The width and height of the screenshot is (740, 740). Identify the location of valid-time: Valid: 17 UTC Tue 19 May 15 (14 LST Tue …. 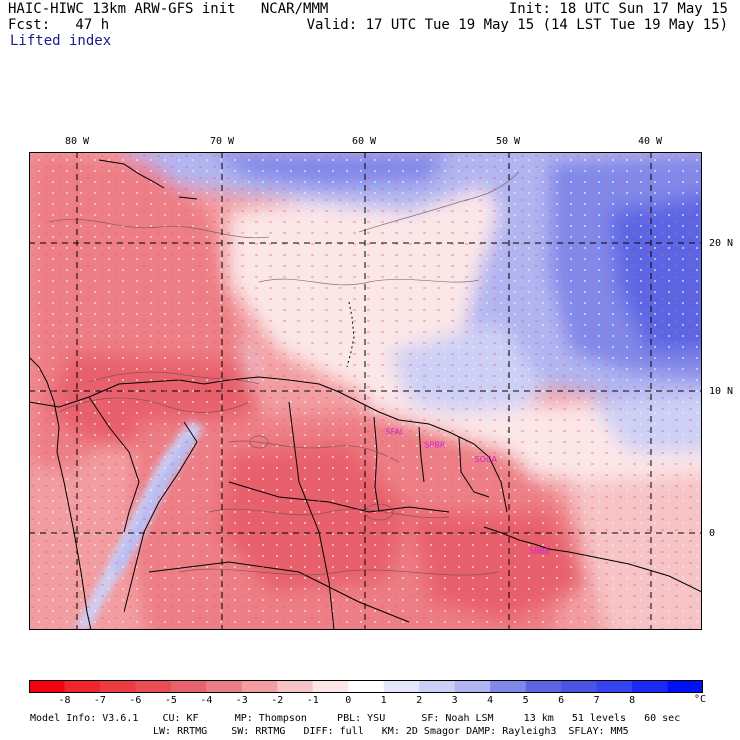
(517, 25).